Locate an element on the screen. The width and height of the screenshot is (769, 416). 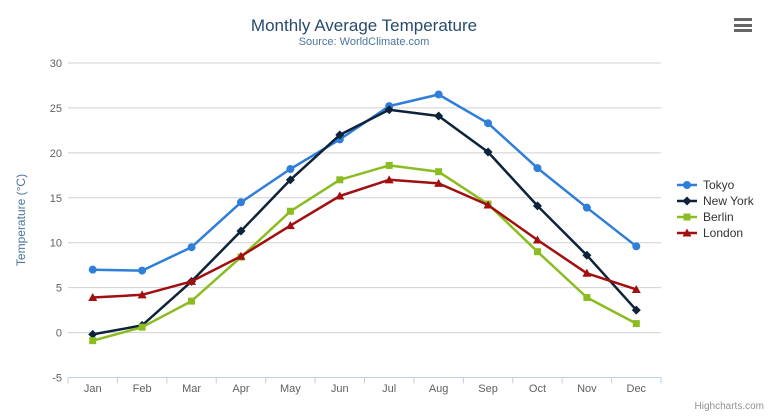
legend-label: New York is located at coordinates (728, 201).